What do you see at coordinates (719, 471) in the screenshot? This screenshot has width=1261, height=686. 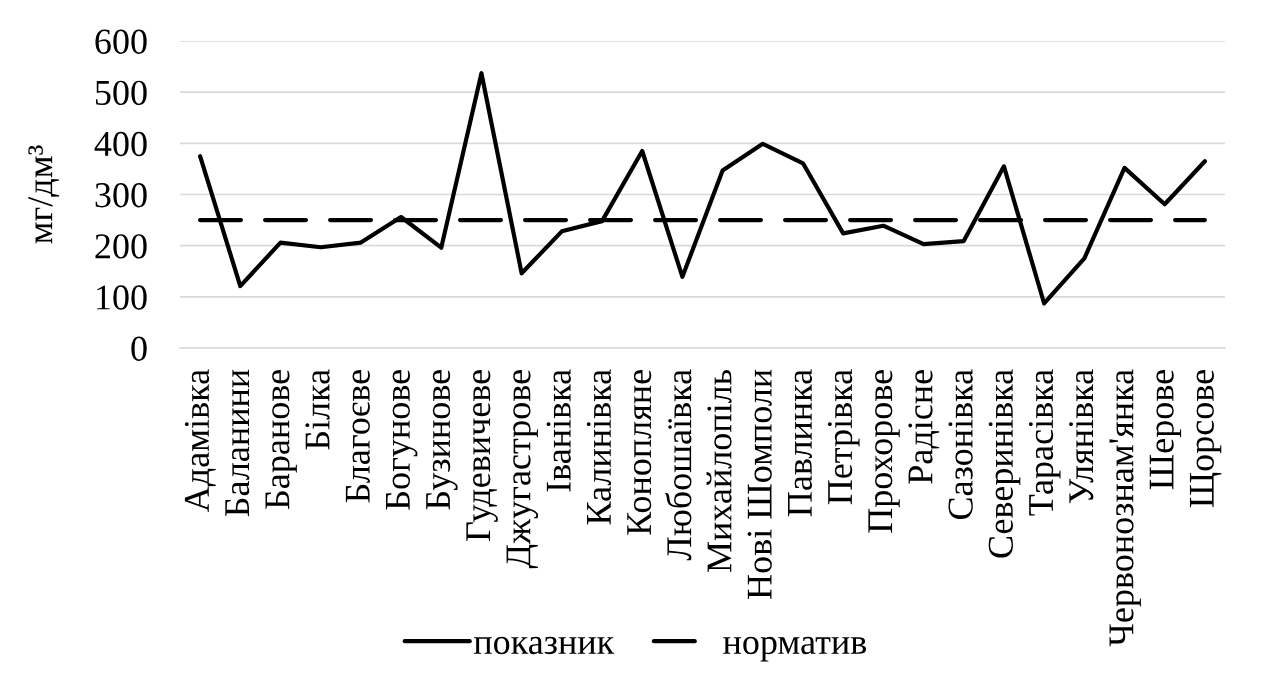 I see `x-tick-label: Михайлопіль` at bounding box center [719, 471].